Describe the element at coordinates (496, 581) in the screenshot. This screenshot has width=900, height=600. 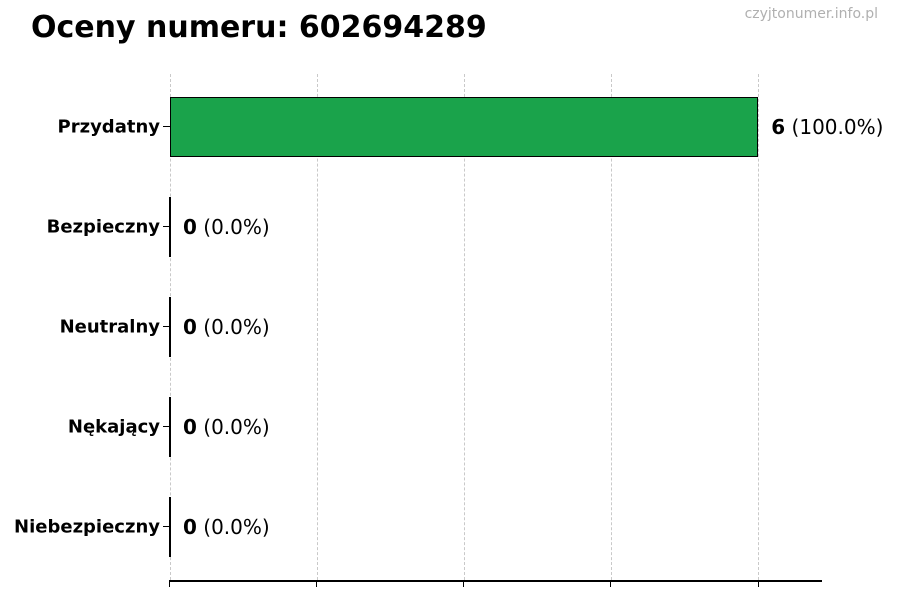
I see `x-axis-line` at that location.